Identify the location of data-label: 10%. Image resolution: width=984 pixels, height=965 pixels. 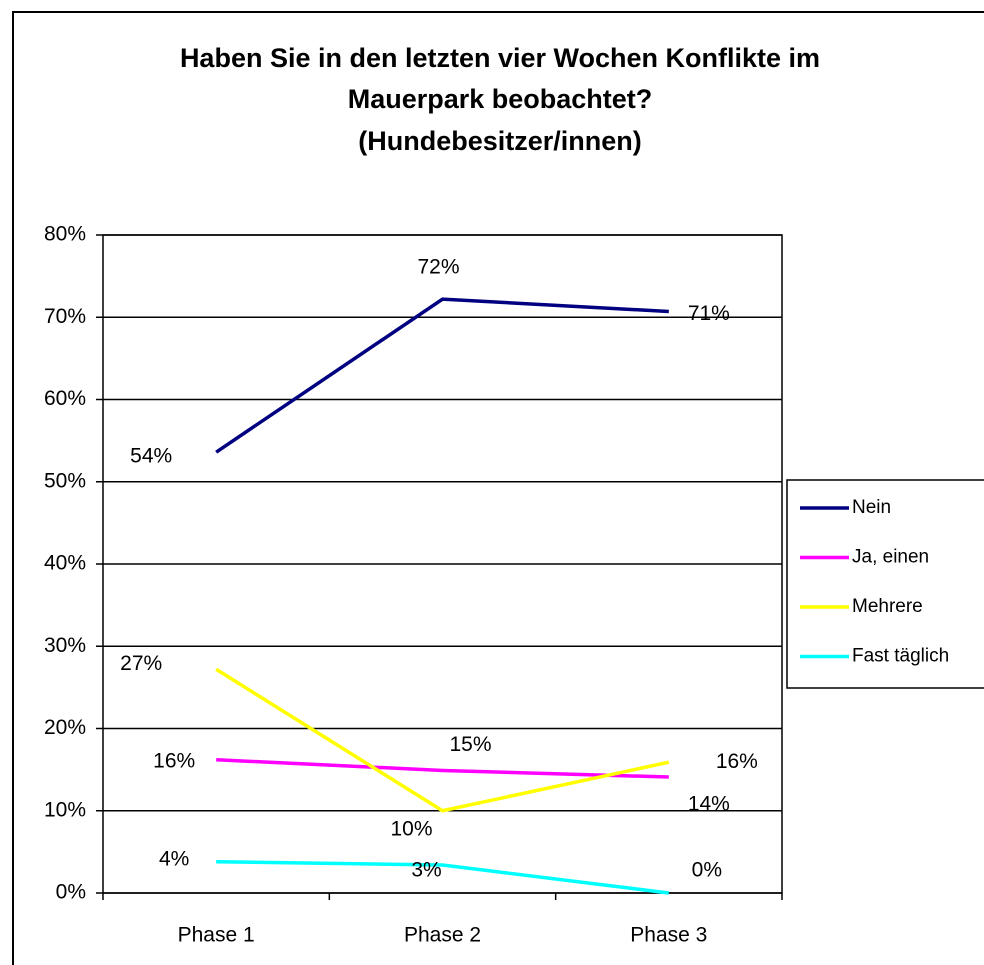
(411, 828).